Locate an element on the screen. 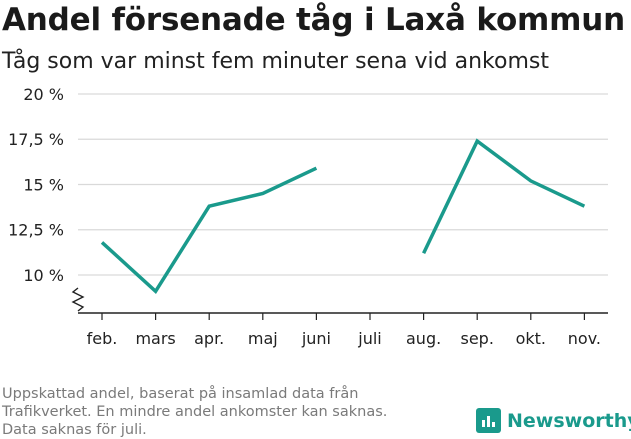 This screenshot has height=439, width=631. y-axis-tick-labels: 10 % 12,5 % 15 % 17,5 % 20 % is located at coordinates (36, 185).